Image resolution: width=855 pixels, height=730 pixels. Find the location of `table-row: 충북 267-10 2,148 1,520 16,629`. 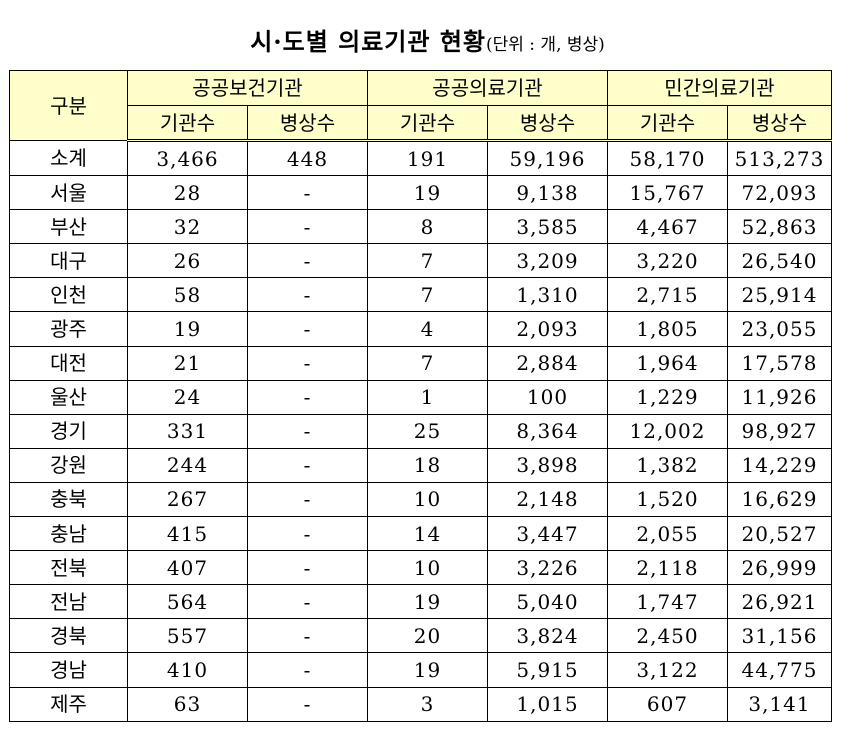

table-row: 충북 267-10 2,148 1,520 16,629 is located at coordinates (420, 499).